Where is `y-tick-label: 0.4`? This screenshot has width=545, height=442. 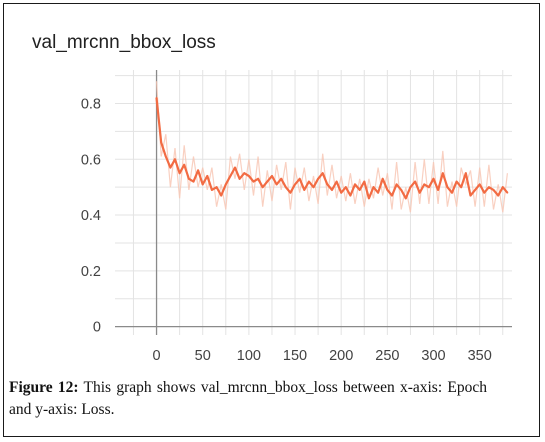 y-tick-label: 0.4 is located at coordinates (91, 216).